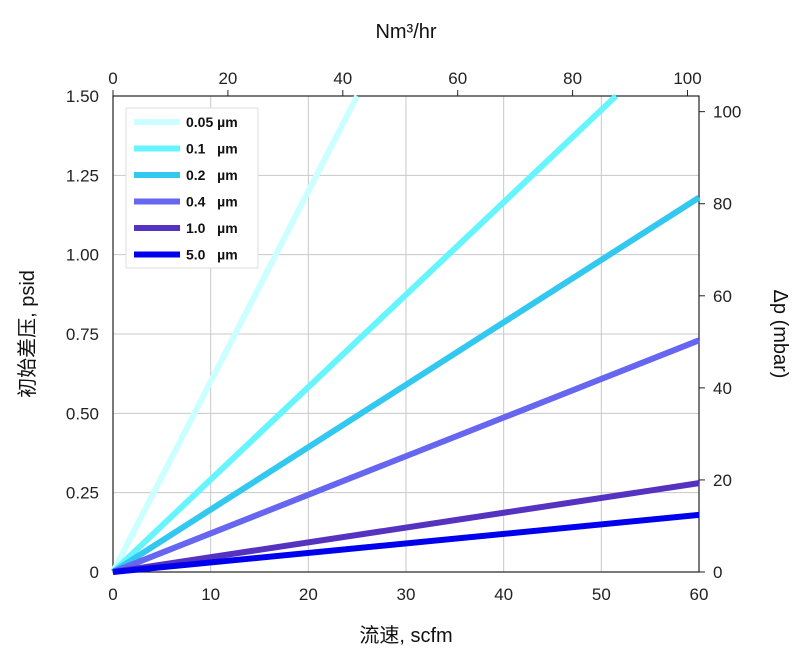 This screenshot has width=800, height=667. What do you see at coordinates (112, 594) in the screenshot?
I see `x-tick-label: 0` at bounding box center [112, 594].